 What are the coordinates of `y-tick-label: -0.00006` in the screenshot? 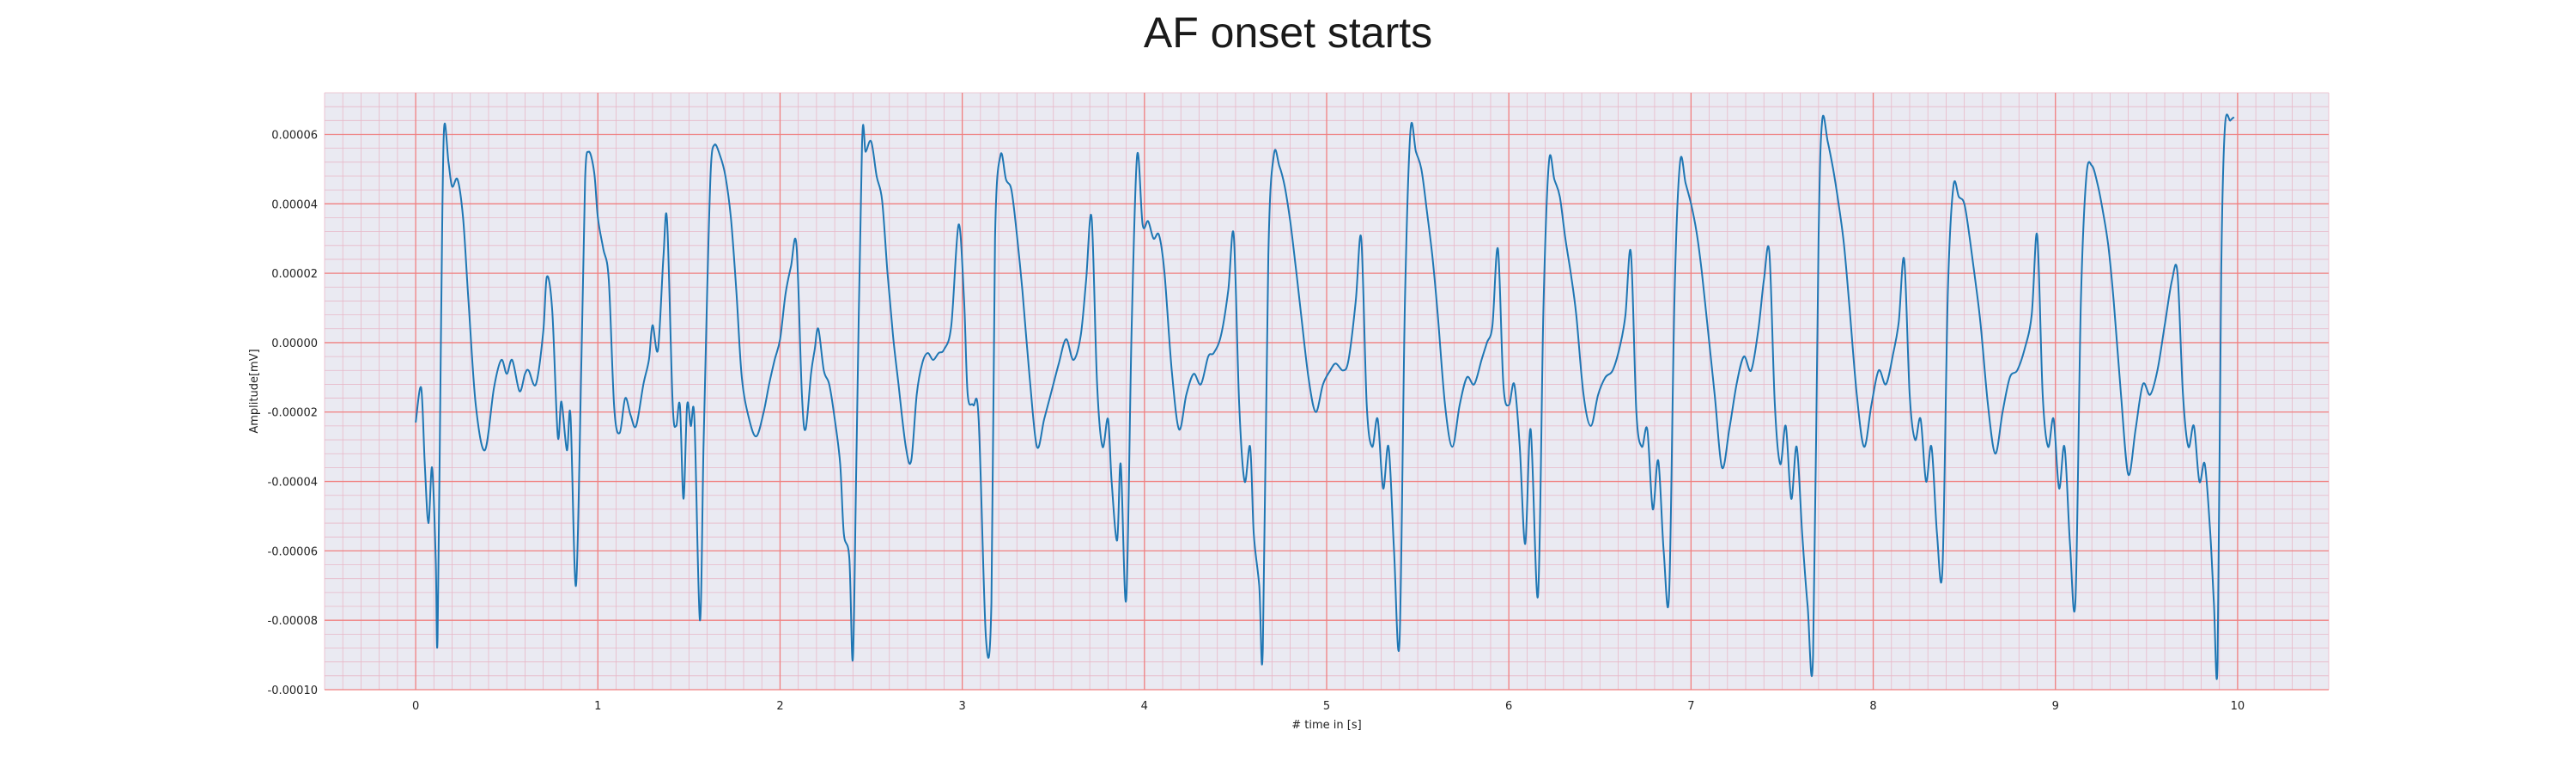 It's located at (293, 551).